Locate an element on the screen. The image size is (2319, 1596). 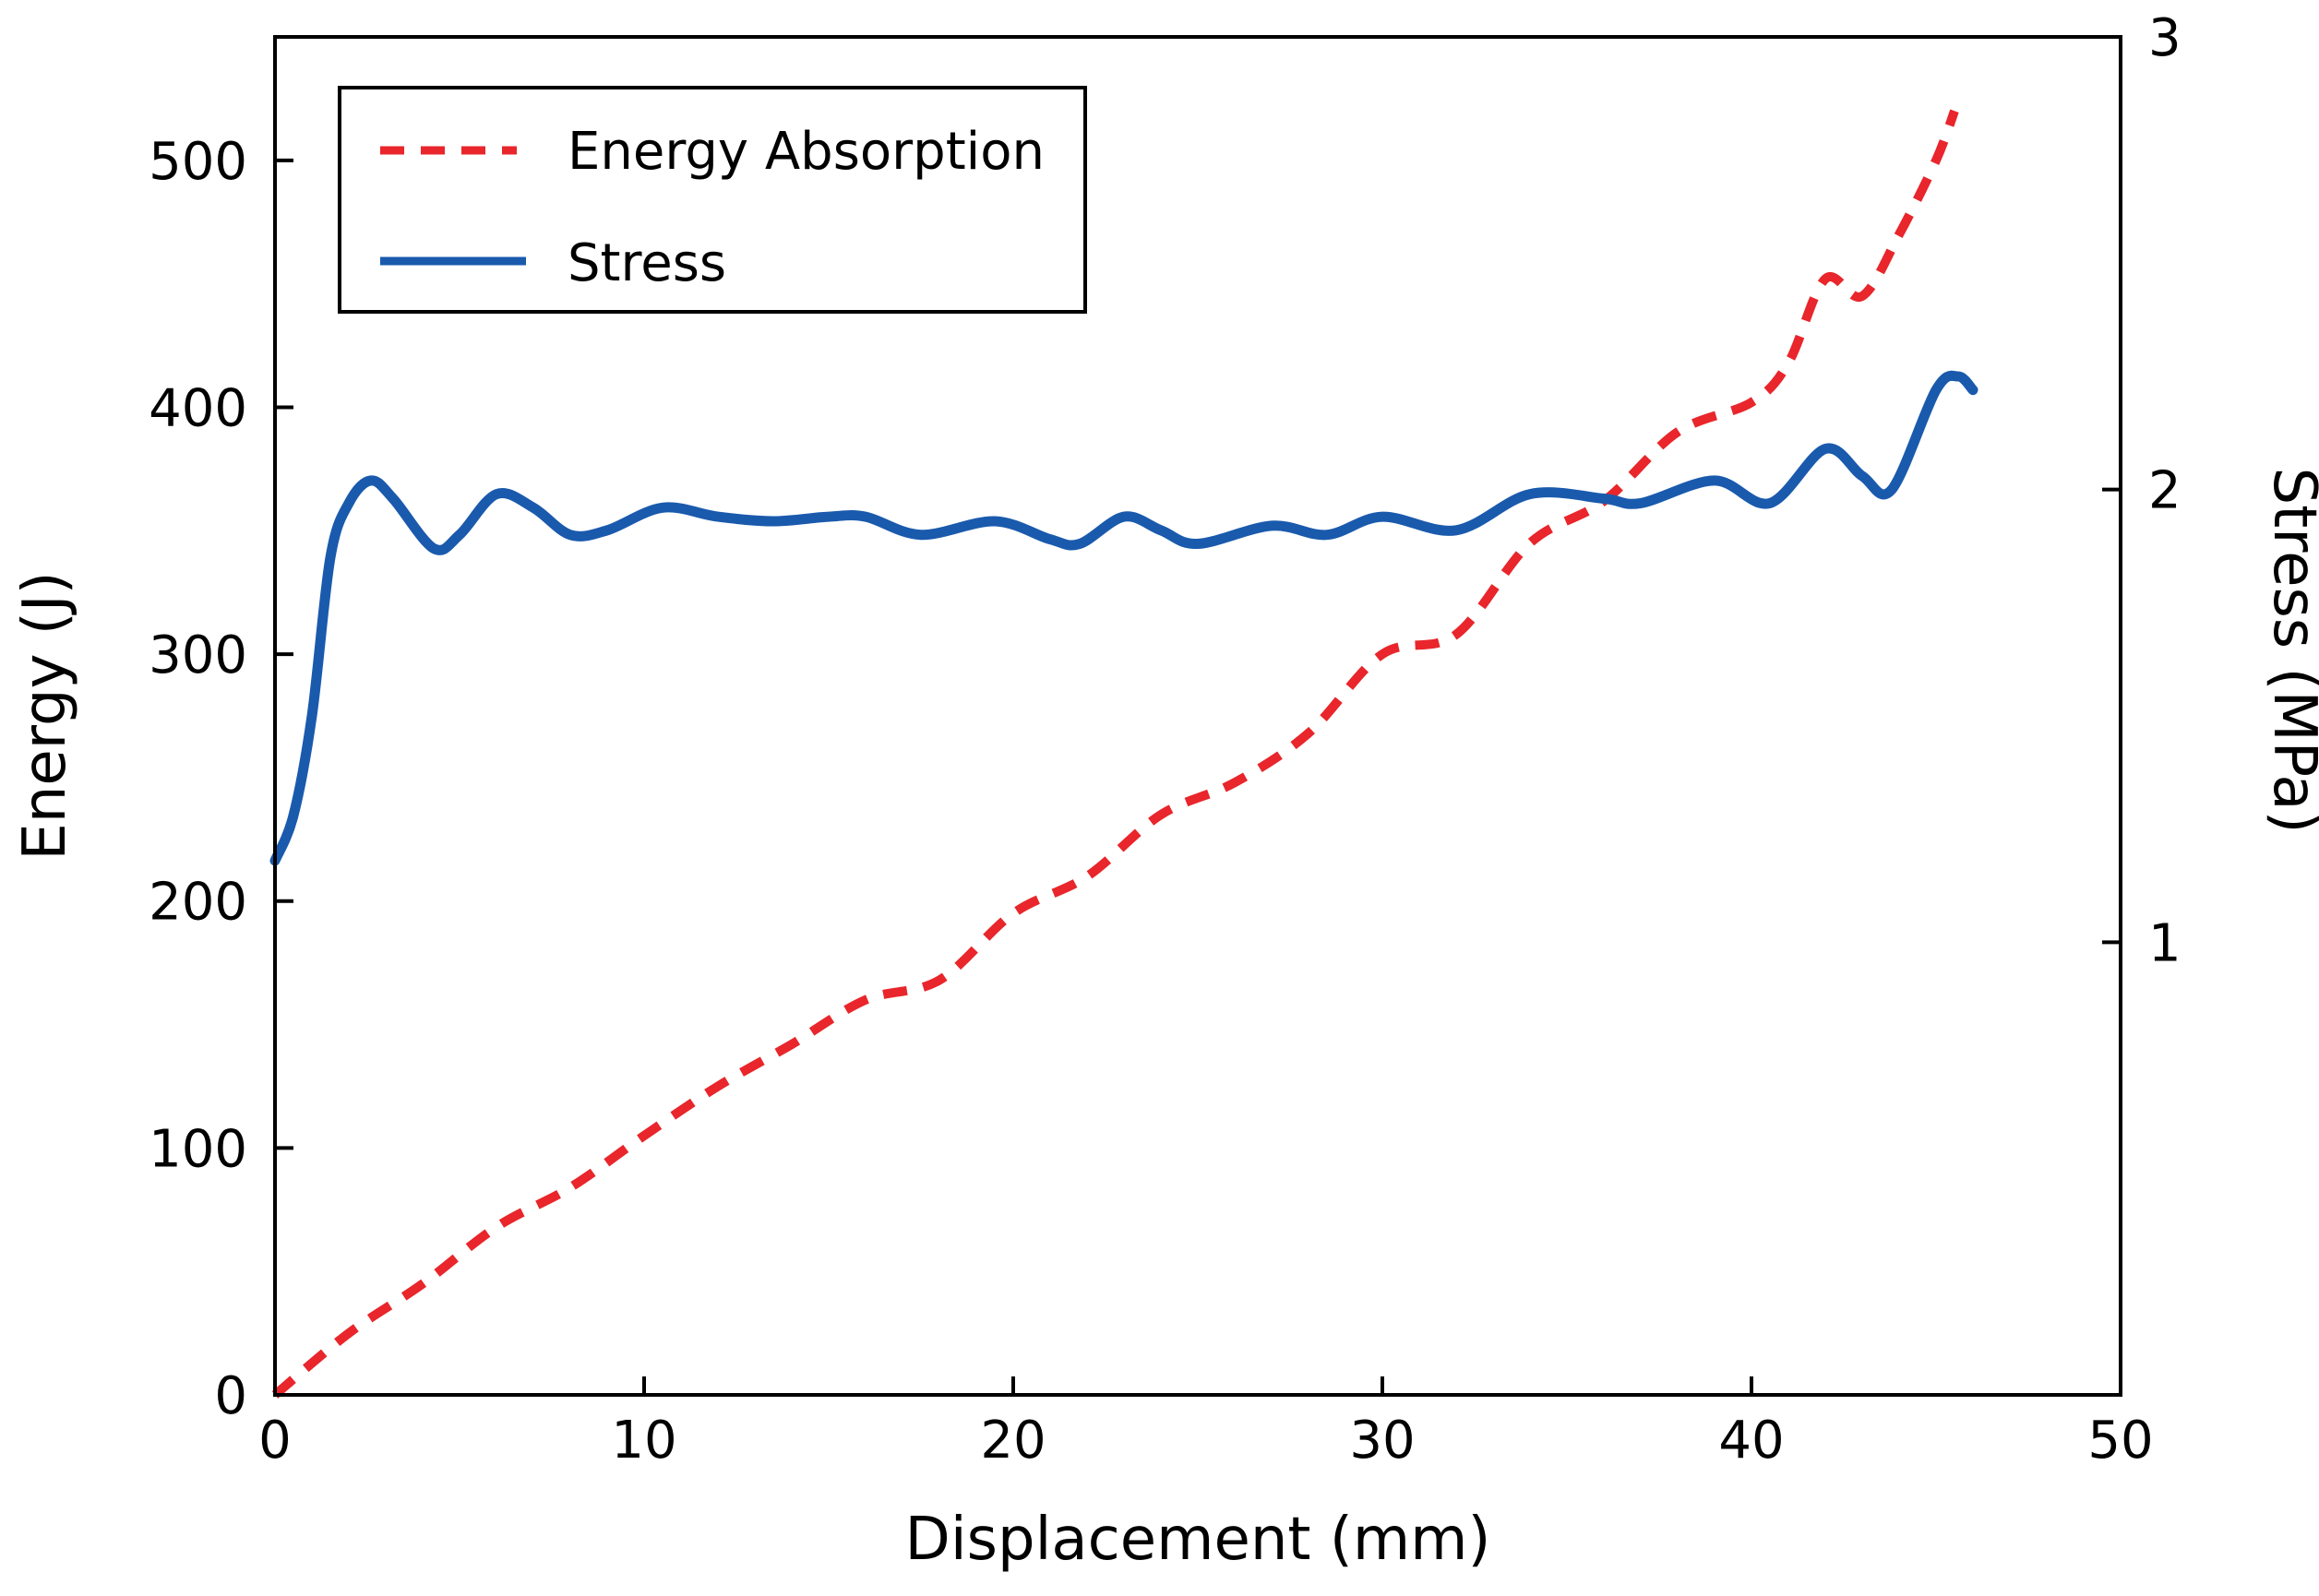
x-axis-title: Displacement (mm) is located at coordinates (1198, 1540).